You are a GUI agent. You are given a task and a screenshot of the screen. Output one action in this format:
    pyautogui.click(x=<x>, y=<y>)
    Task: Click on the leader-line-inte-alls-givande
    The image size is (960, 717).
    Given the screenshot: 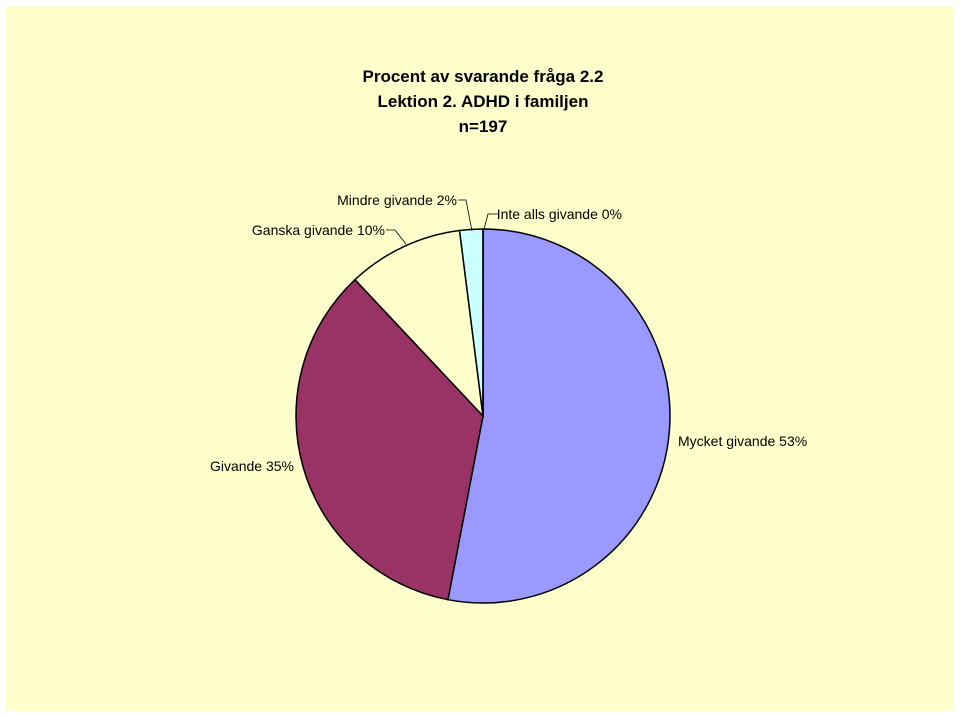 What is the action you would take?
    pyautogui.click(x=490, y=221)
    